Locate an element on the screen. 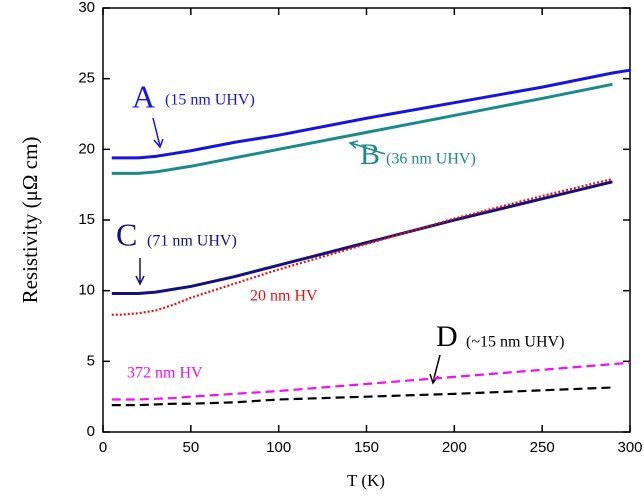  annotation: B is located at coordinates (370, 154).